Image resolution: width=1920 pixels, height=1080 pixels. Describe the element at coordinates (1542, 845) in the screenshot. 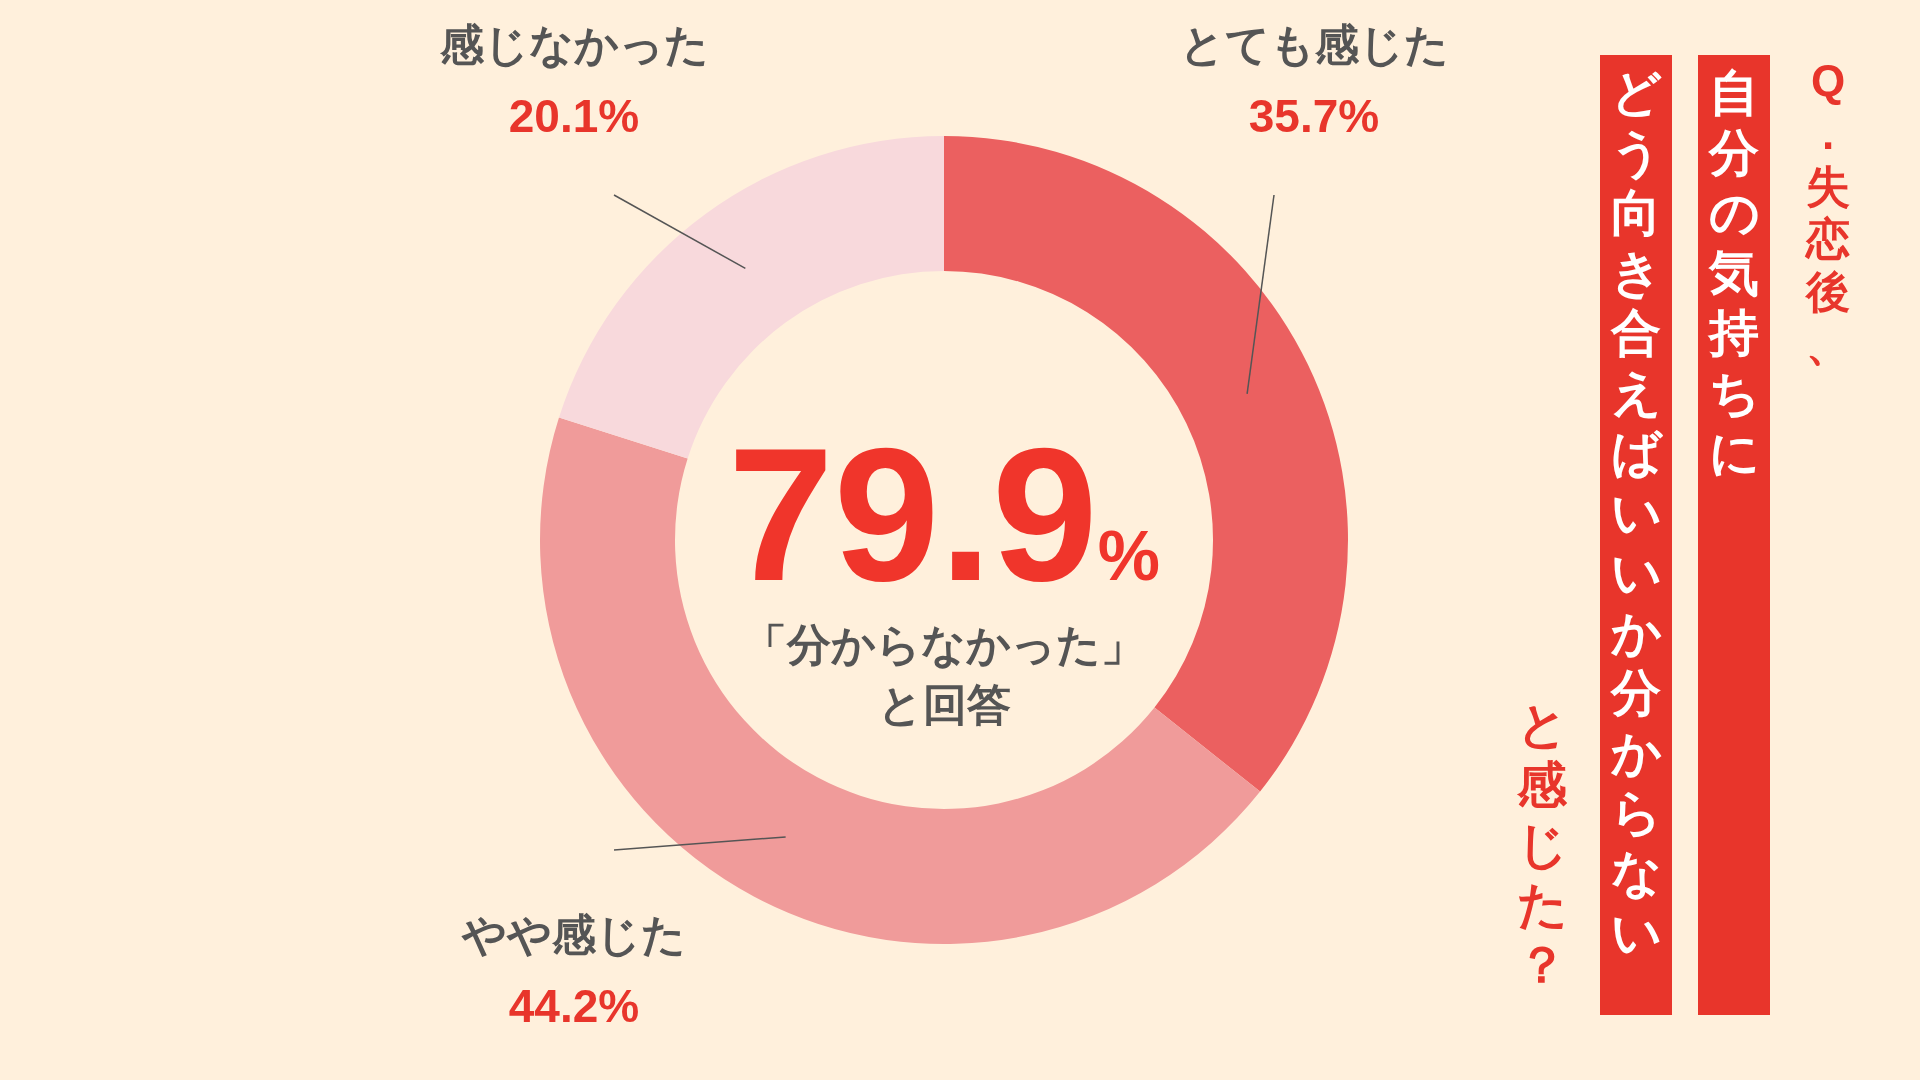

I see `text: と感じた？` at that location.